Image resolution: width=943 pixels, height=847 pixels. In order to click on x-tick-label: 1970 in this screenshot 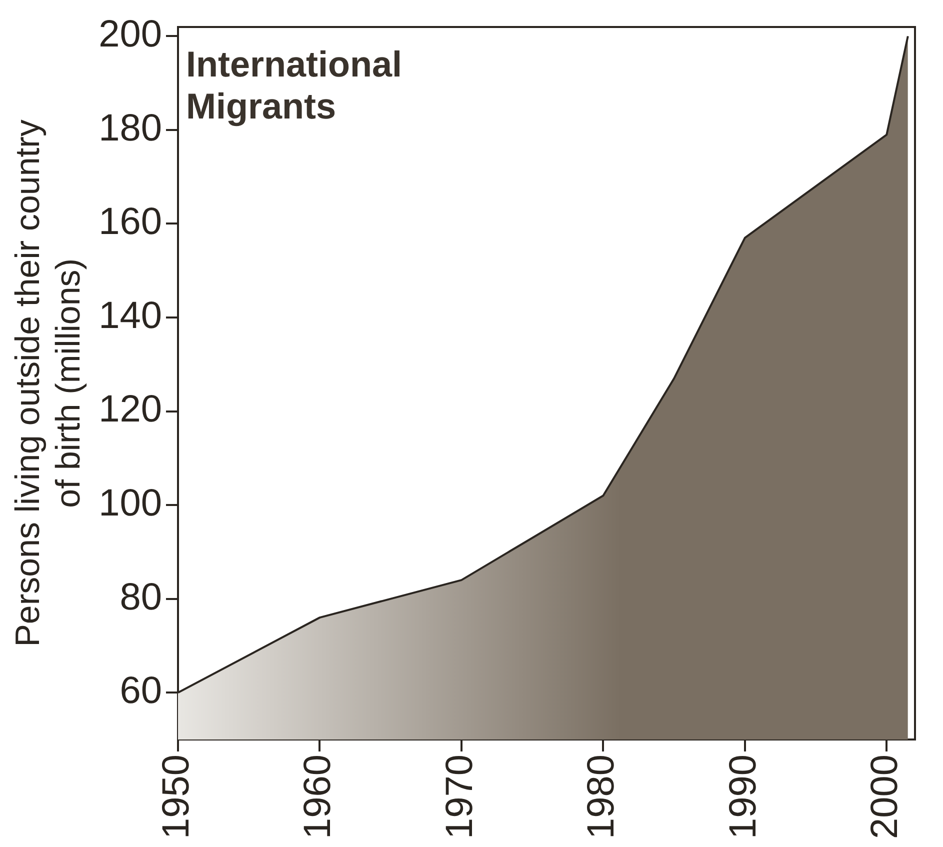, I will do `click(459, 797)`.